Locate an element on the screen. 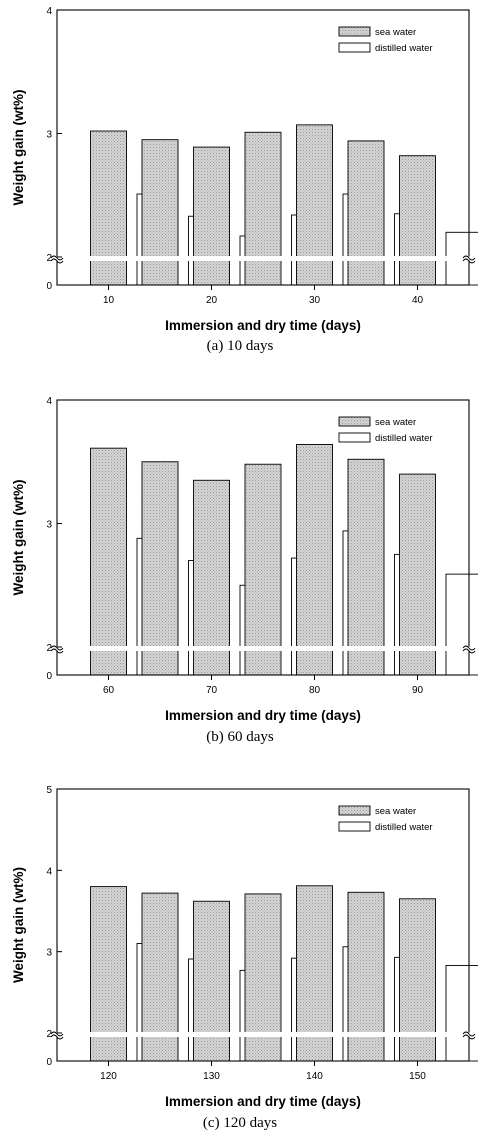 Image resolution: width=478 pixels, height=1135 pixels. y-tick-label-5: 5 is located at coordinates (49, 790).